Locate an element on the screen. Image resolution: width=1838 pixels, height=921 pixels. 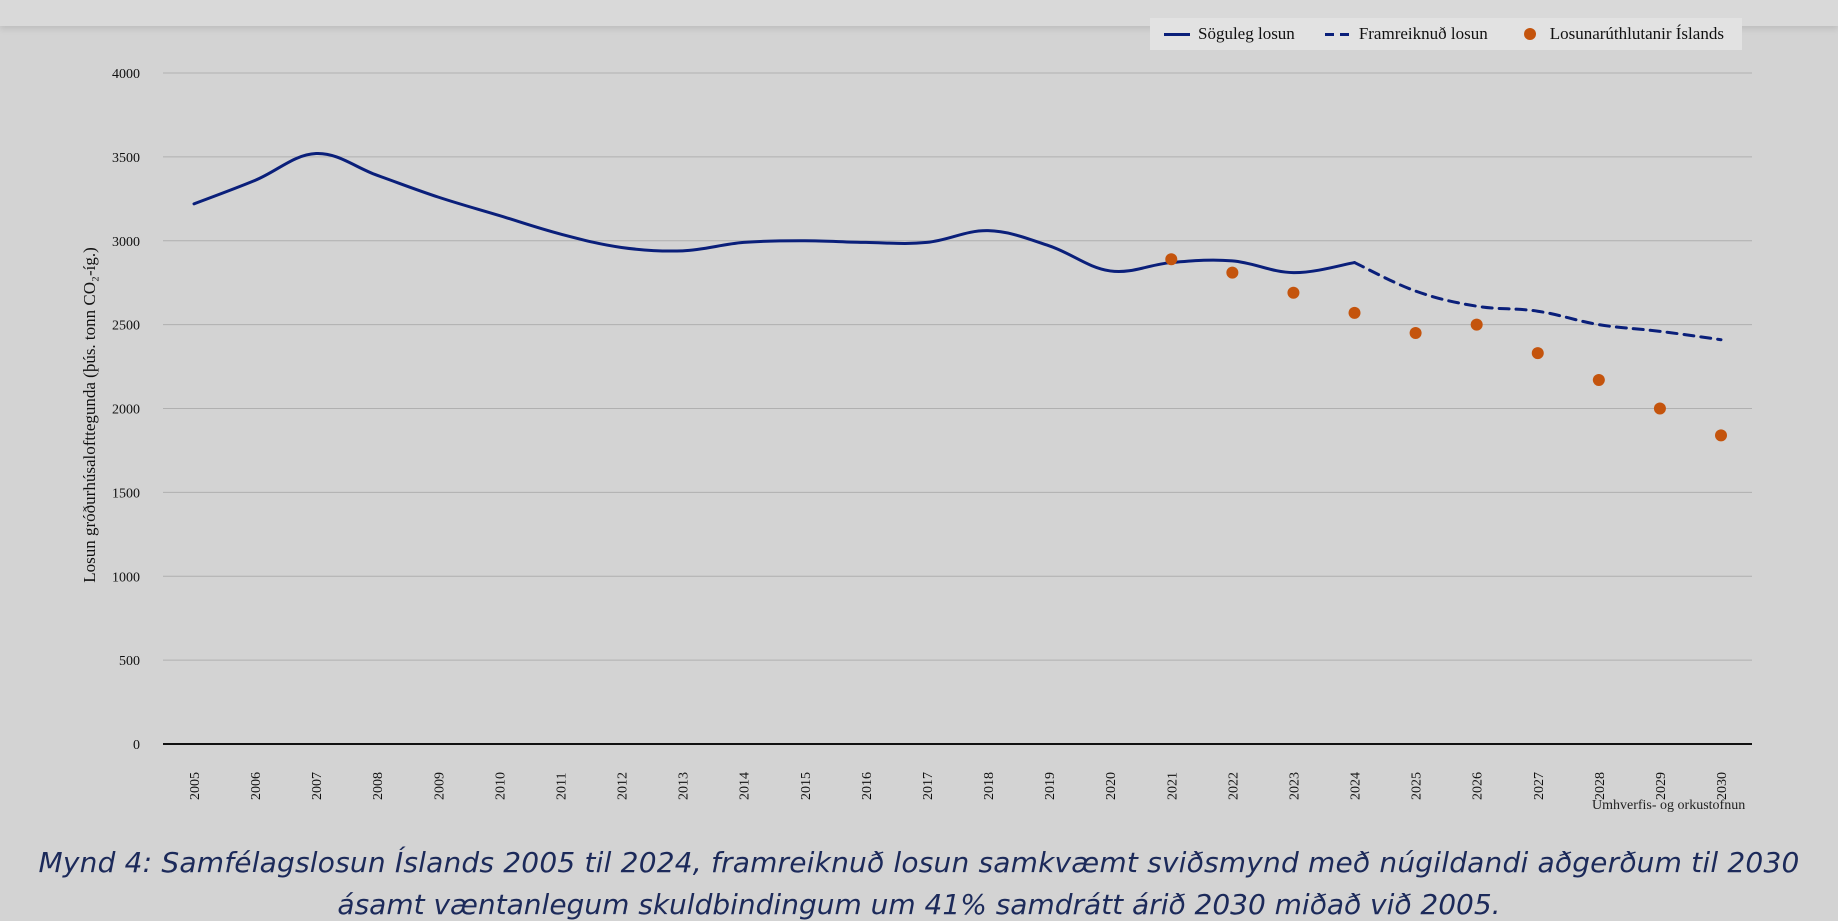
x-tick-label: 2023 is located at coordinates (1294, 786).